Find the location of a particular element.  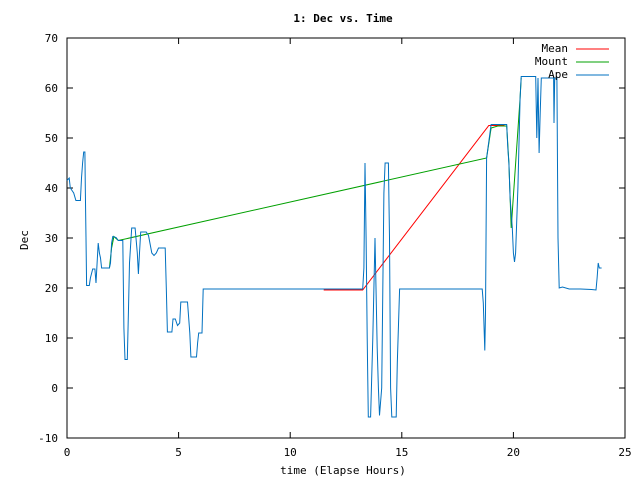

series-line-mean is located at coordinates (414, 208).